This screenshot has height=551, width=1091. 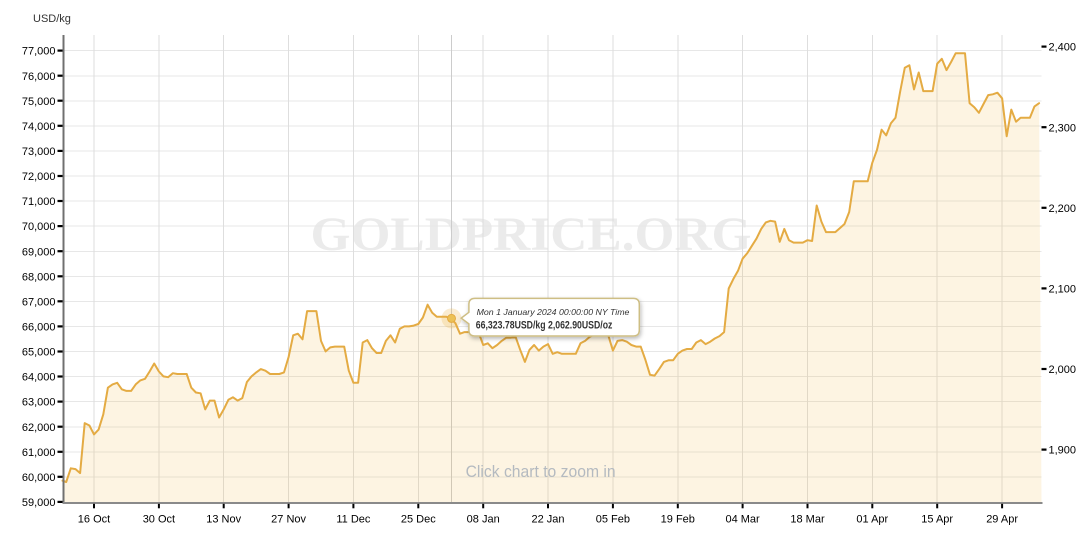 What do you see at coordinates (39, 428) in the screenshot?
I see `svg-text: 62,000` at bounding box center [39, 428].